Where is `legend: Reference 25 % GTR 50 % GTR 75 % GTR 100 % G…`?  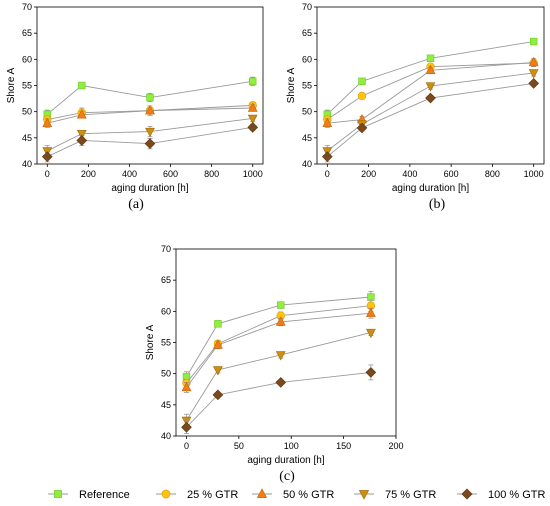
legend: Reference 25 % GTR 50 % GTR 75 % GTR 100 % G… is located at coordinates (297, 494).